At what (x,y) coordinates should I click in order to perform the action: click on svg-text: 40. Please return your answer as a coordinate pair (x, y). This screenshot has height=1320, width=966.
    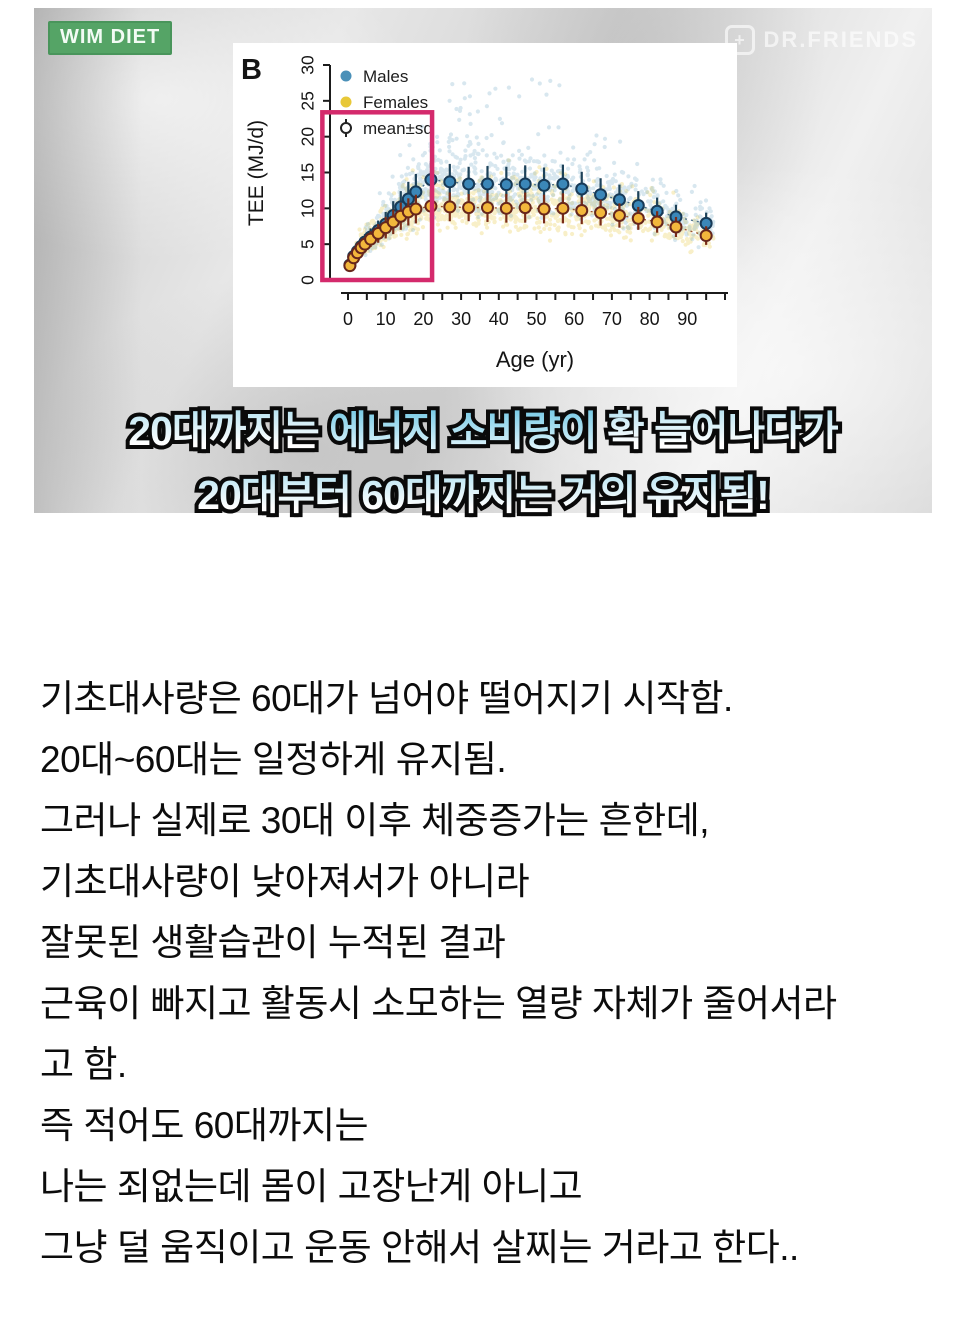
    Looking at the image, I should click on (499, 319).